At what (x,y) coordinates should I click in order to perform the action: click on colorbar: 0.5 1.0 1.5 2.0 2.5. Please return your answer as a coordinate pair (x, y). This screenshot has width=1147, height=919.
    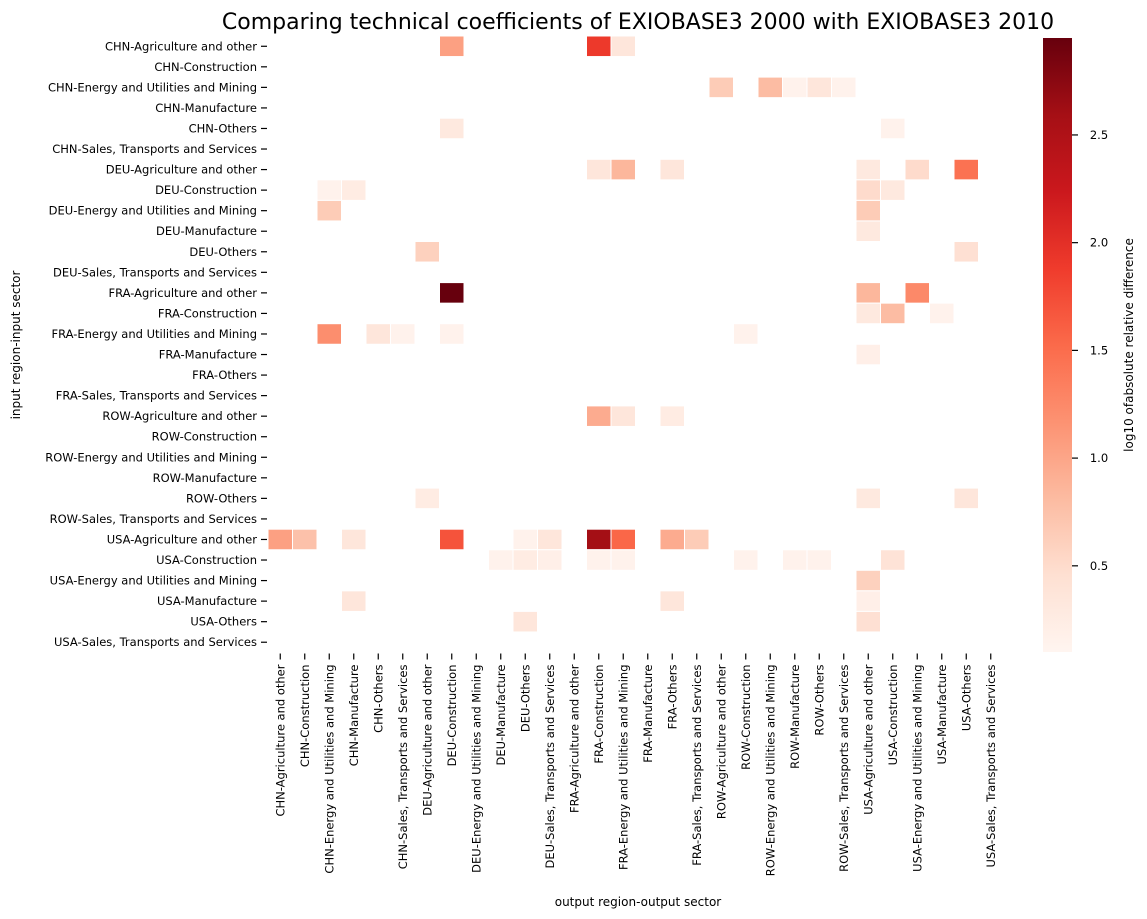
    Looking at the image, I should click on (1075, 345).